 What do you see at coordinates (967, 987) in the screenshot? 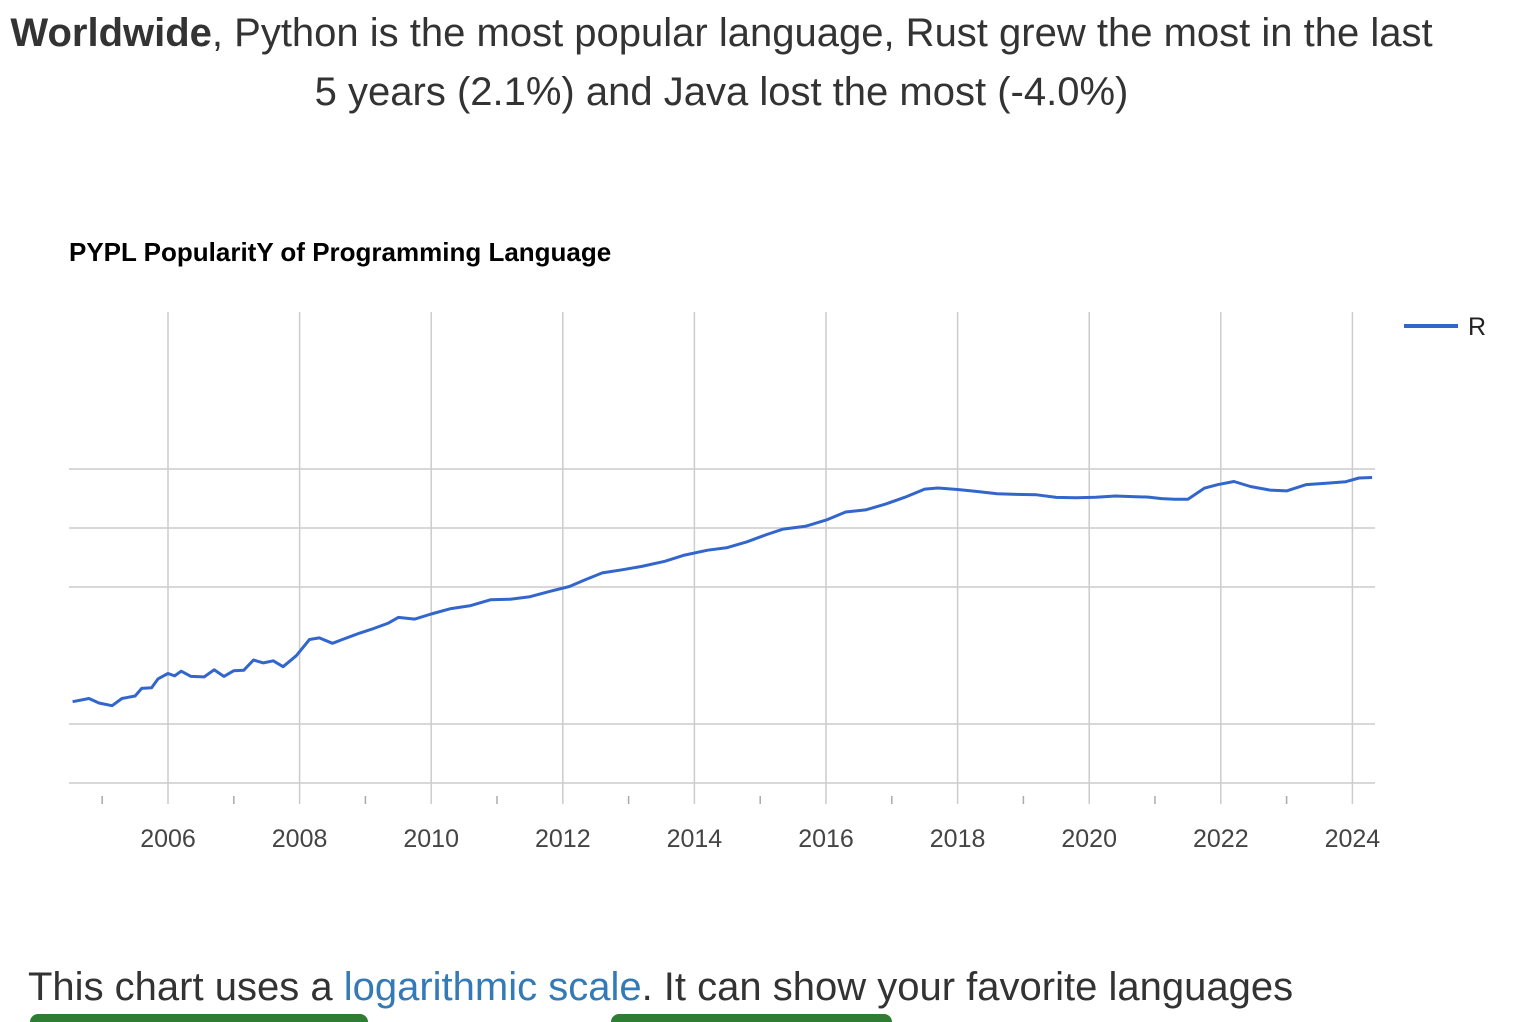
I see `footer-suffix: . It can show your favorite languages` at bounding box center [967, 987].